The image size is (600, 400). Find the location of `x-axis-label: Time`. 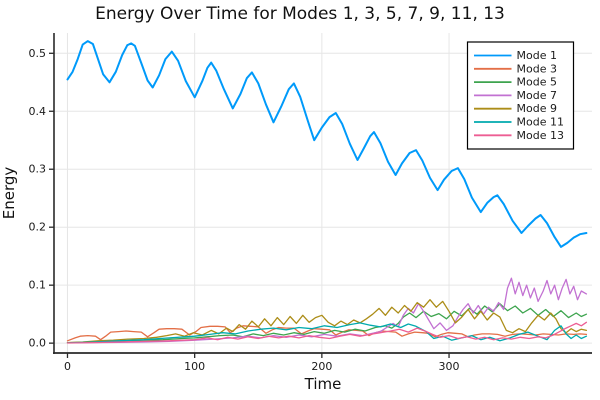

x-axis-label: Time is located at coordinates (323, 384).